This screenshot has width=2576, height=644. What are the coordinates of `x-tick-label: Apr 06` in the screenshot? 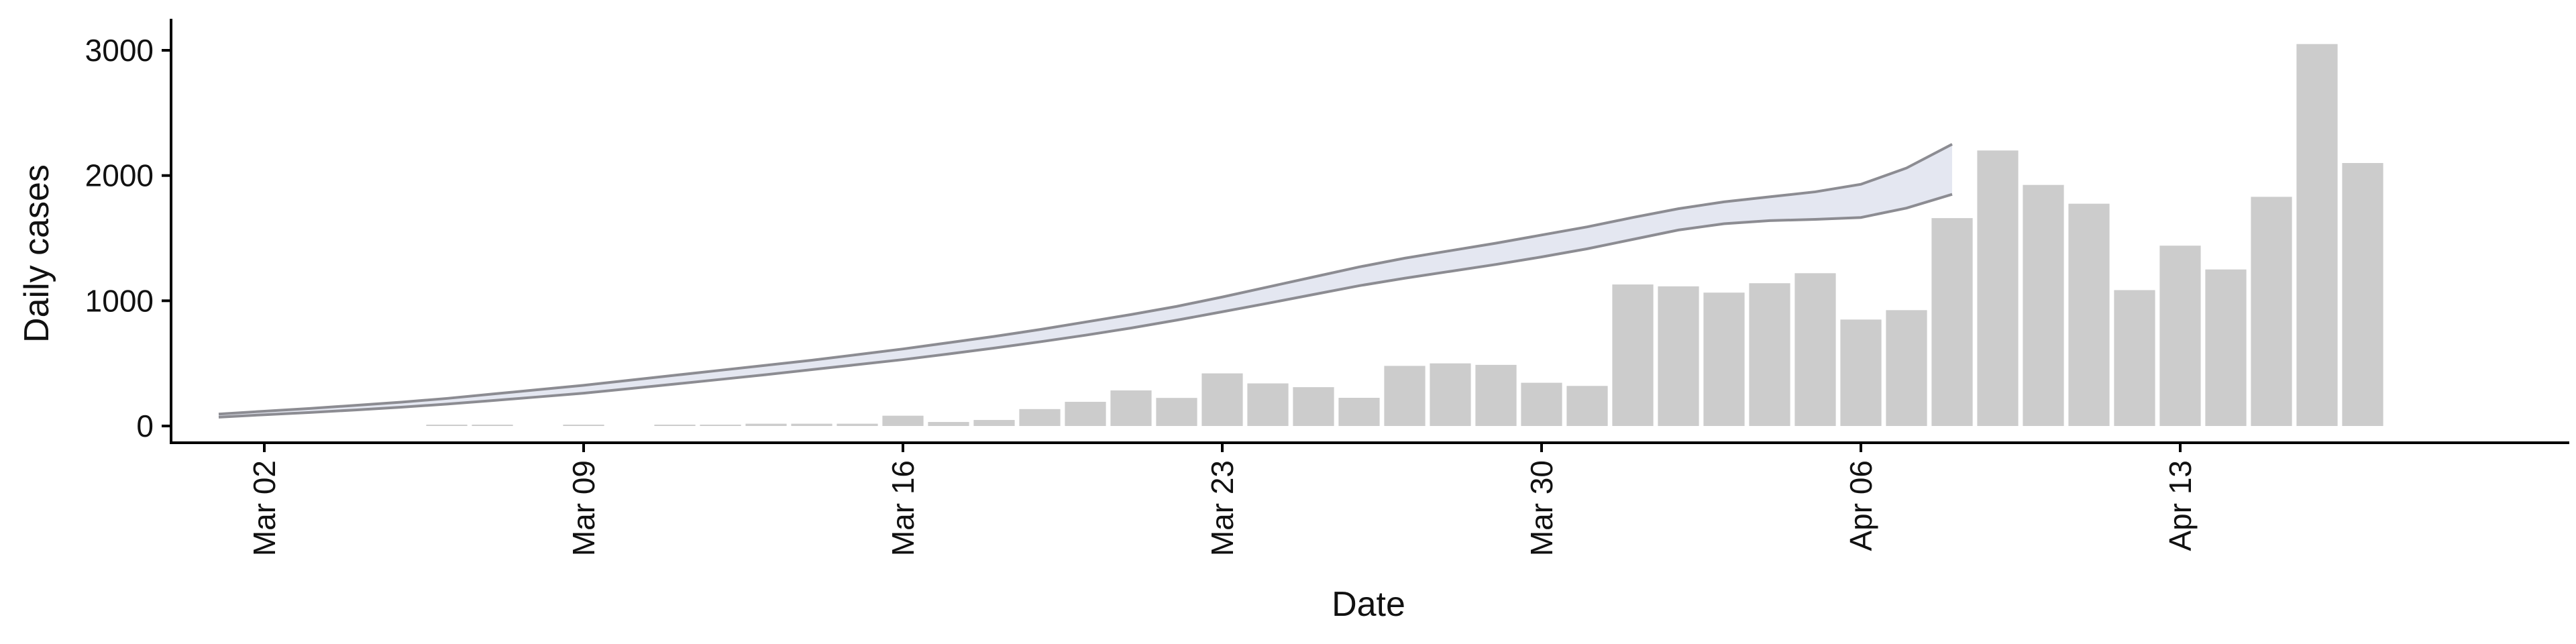 It's located at (1860, 505).